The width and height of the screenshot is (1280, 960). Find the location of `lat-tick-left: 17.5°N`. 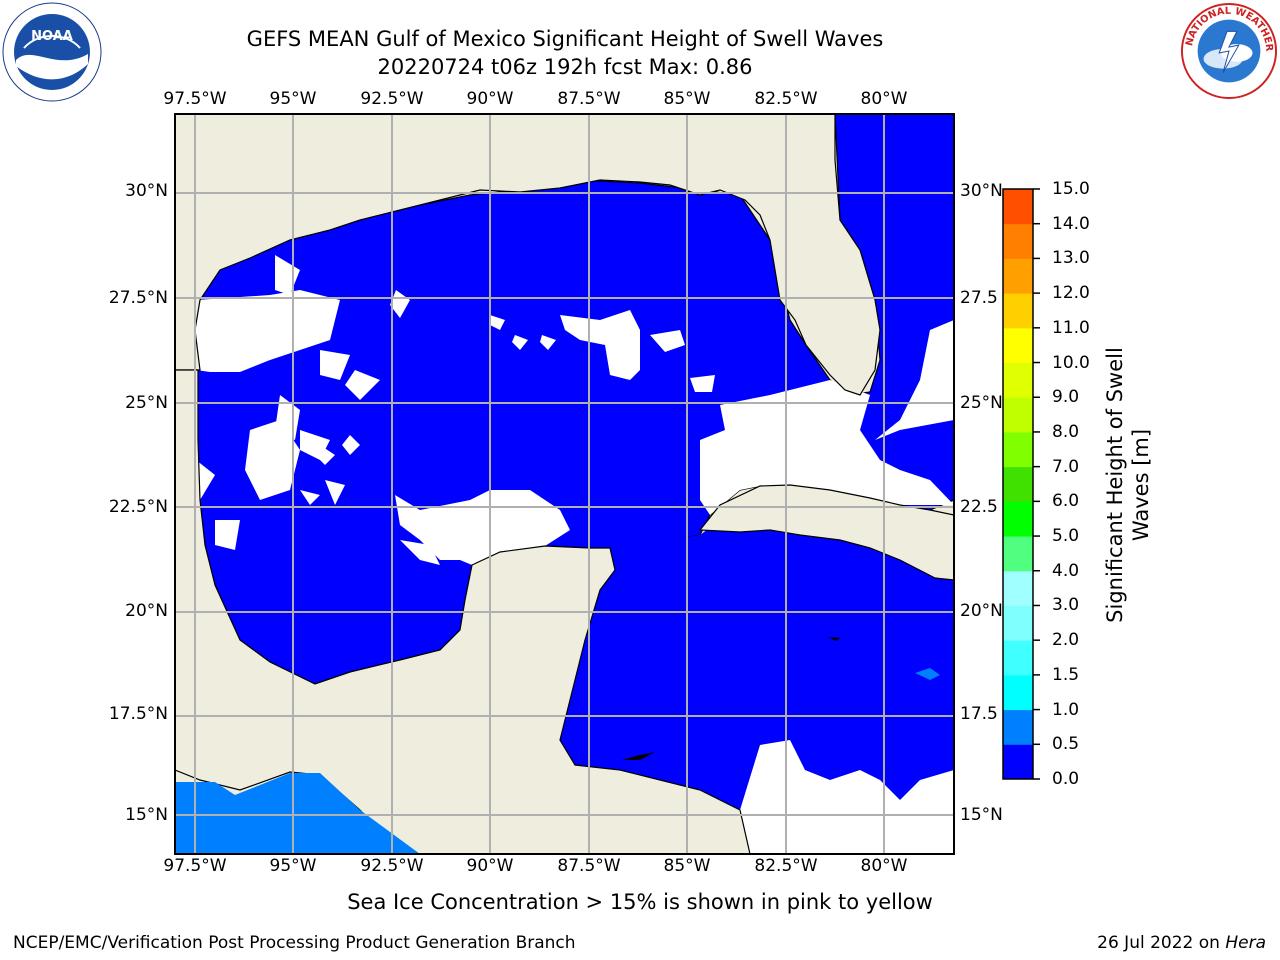

lat-tick-left: 17.5°N is located at coordinates (138, 714).